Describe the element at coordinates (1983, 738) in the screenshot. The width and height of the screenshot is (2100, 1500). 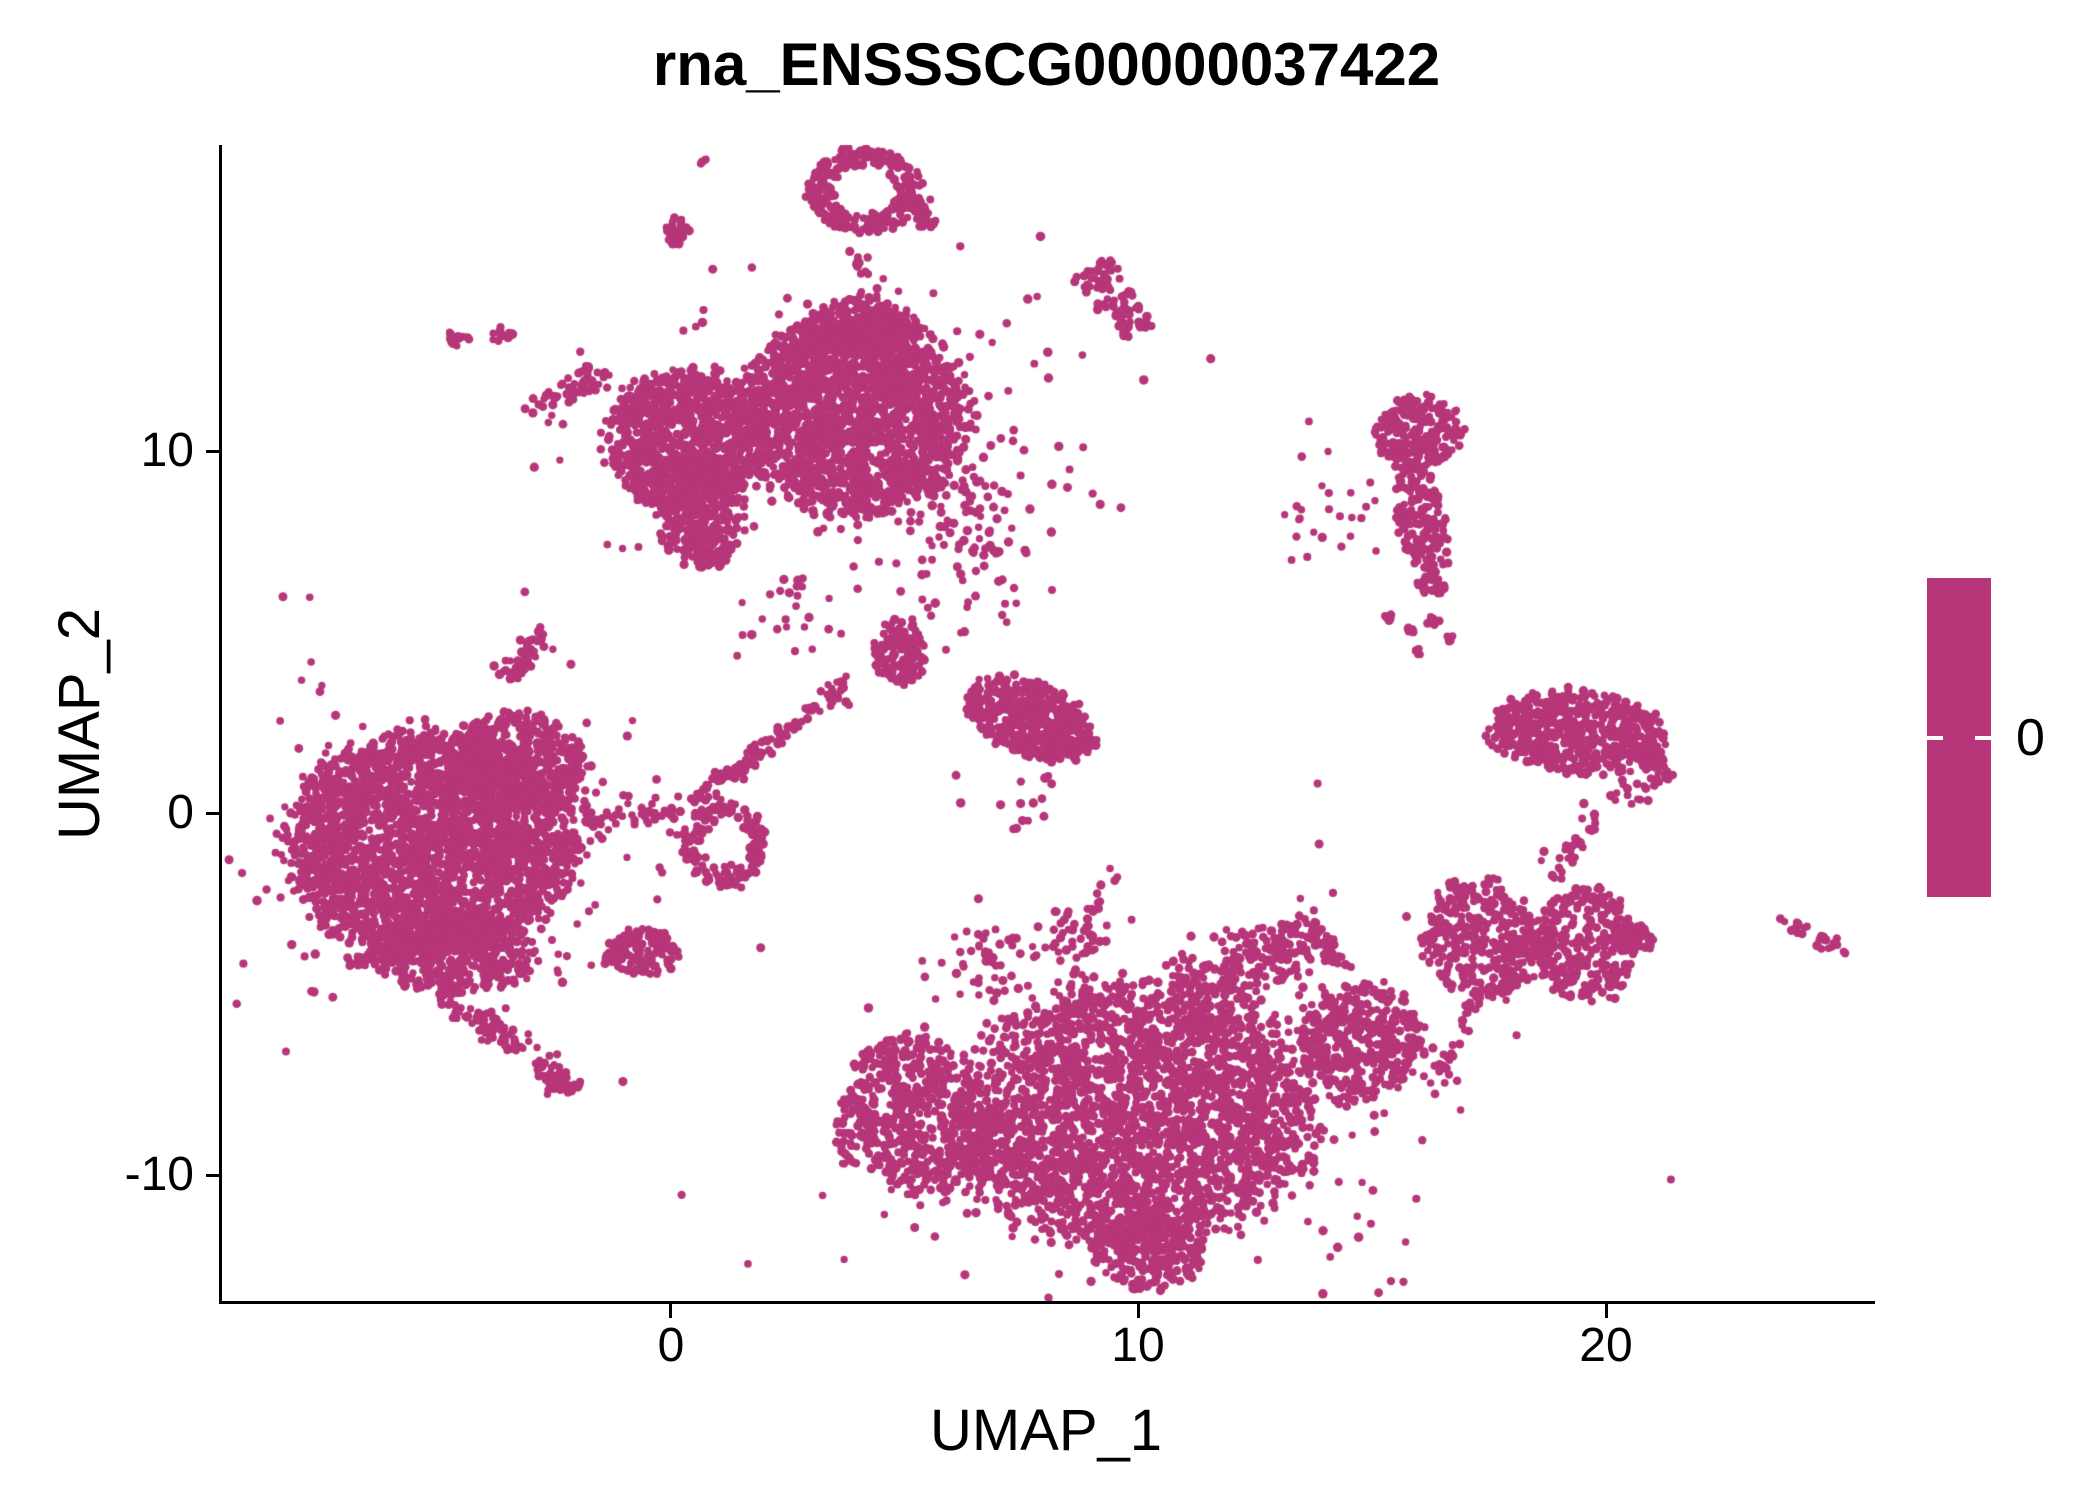
I see `colorbar-tick-right` at that location.